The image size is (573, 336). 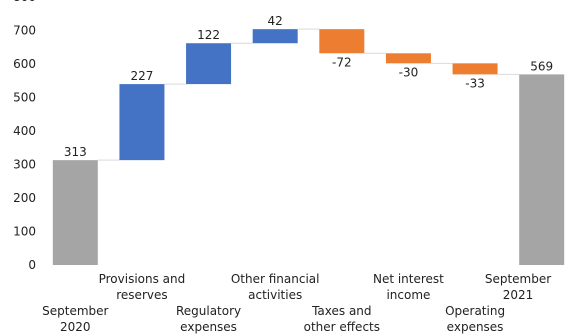 I want to click on x-tick-label: Provisions and reserves, so click(x=142, y=287).